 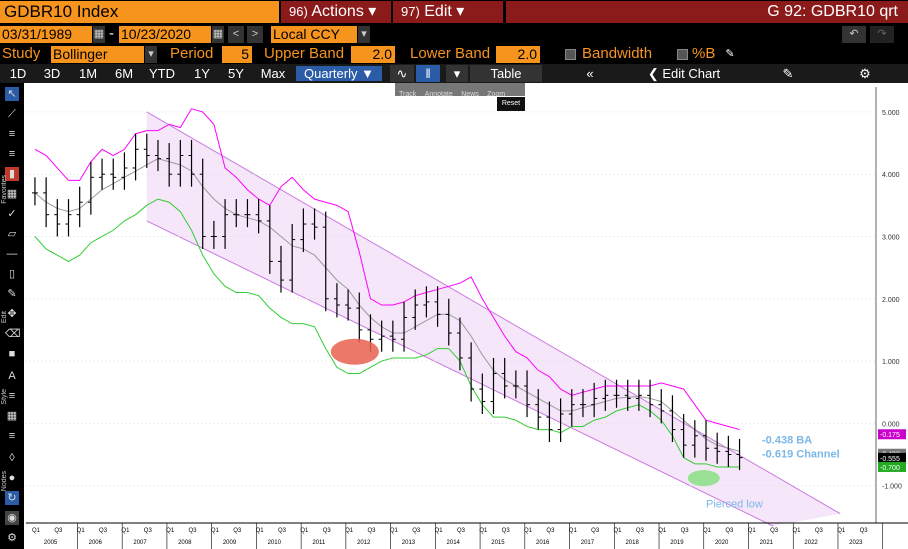 I want to click on lower-band-input: 2.0, so click(x=518, y=54).